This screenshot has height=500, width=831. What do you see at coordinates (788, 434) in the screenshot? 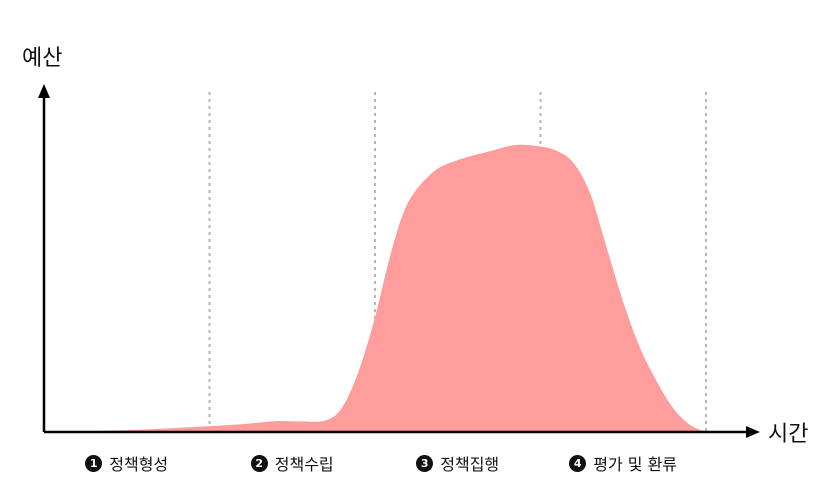
I see `x-axis-label: 시간` at bounding box center [788, 434].